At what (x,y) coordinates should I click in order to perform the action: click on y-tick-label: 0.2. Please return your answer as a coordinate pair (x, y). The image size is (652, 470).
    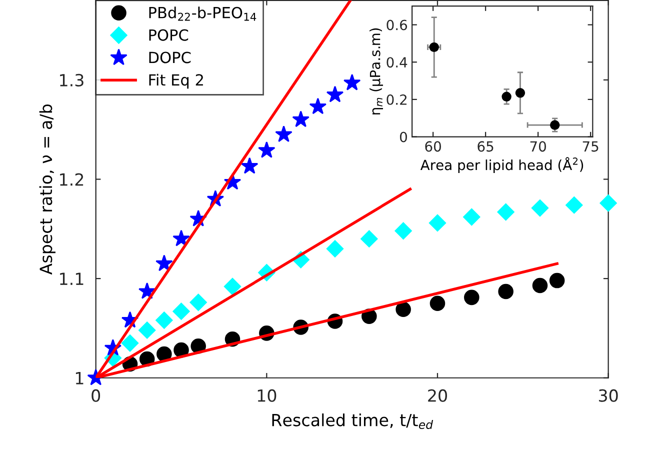
    Looking at the image, I should click on (396, 99).